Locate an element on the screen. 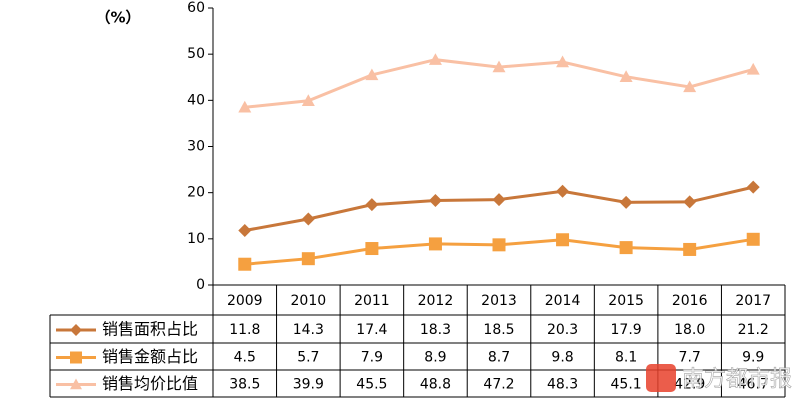 This screenshot has height=400, width=800. x-tick-label: 2010 is located at coordinates (309, 301).